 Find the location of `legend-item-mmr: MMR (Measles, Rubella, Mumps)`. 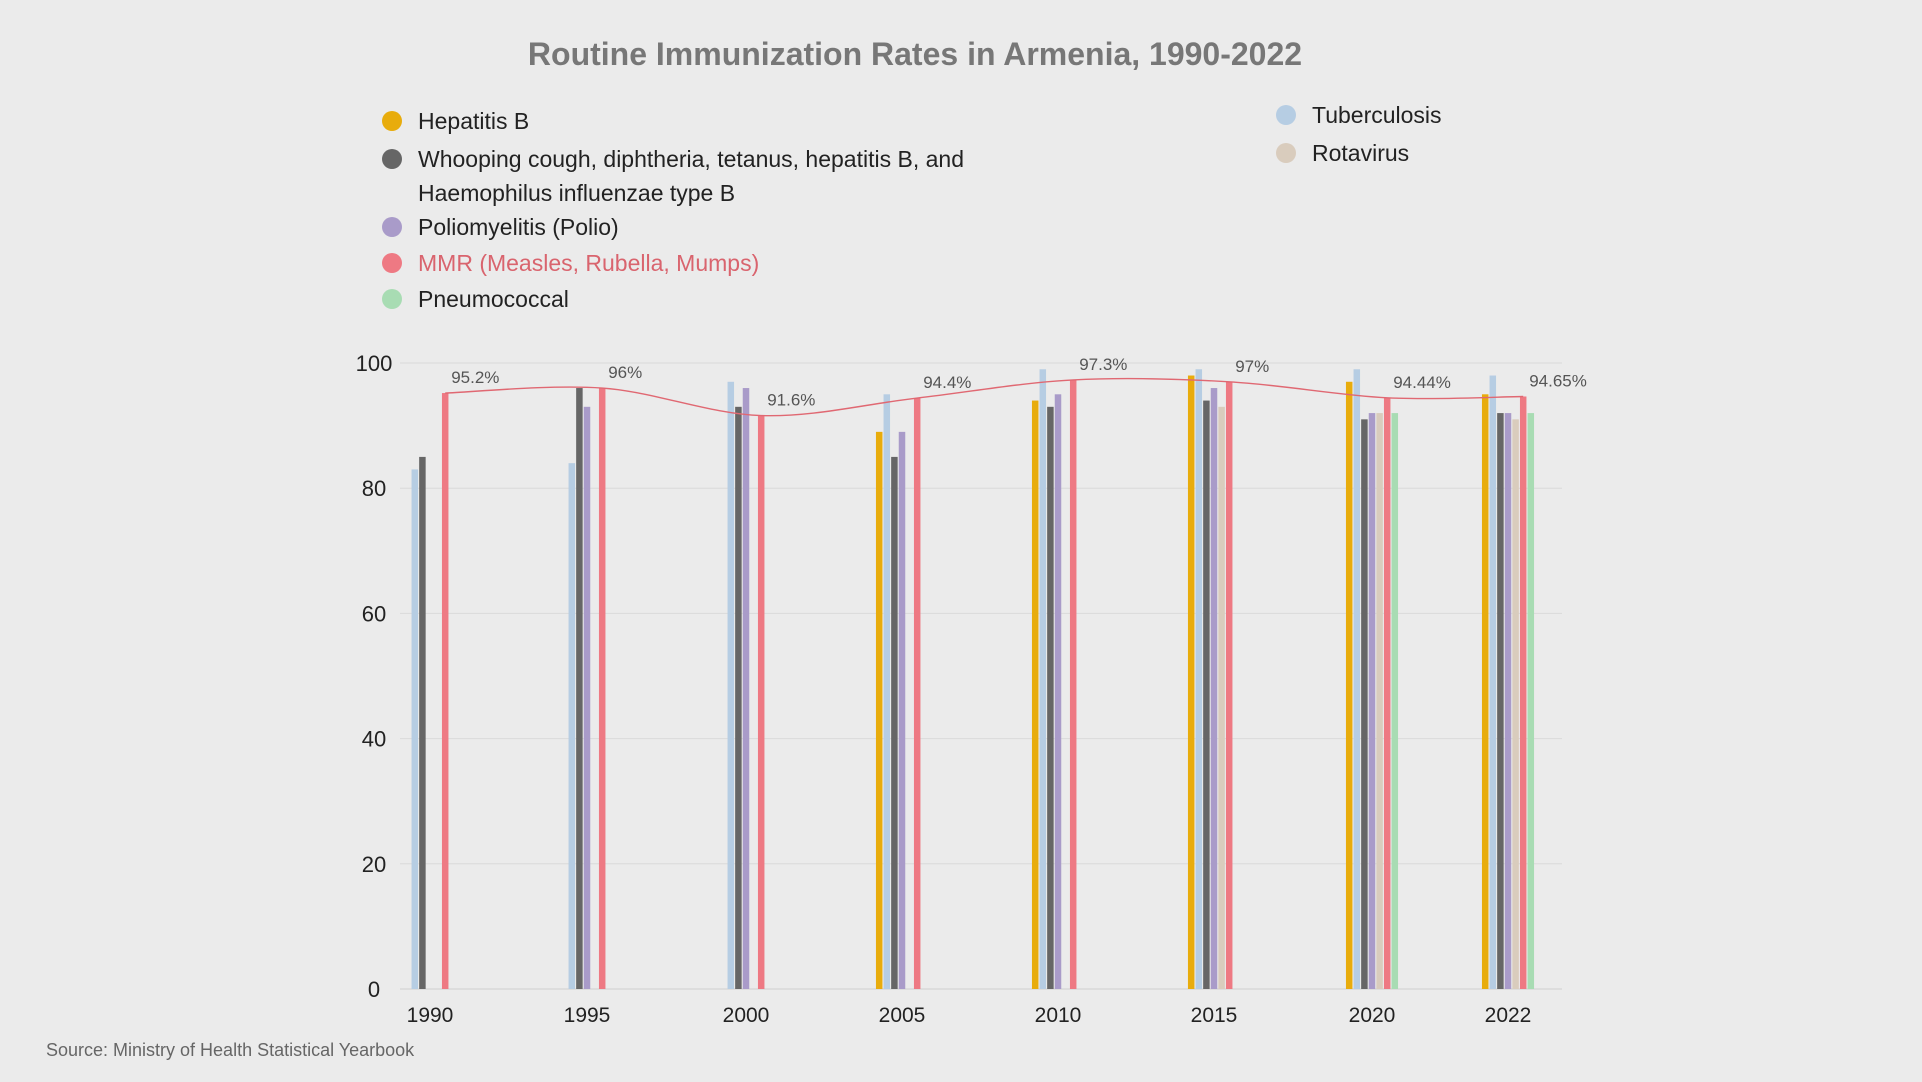

legend-item-mmr: MMR (Measles, Rubella, Mumps) is located at coordinates (570, 263).